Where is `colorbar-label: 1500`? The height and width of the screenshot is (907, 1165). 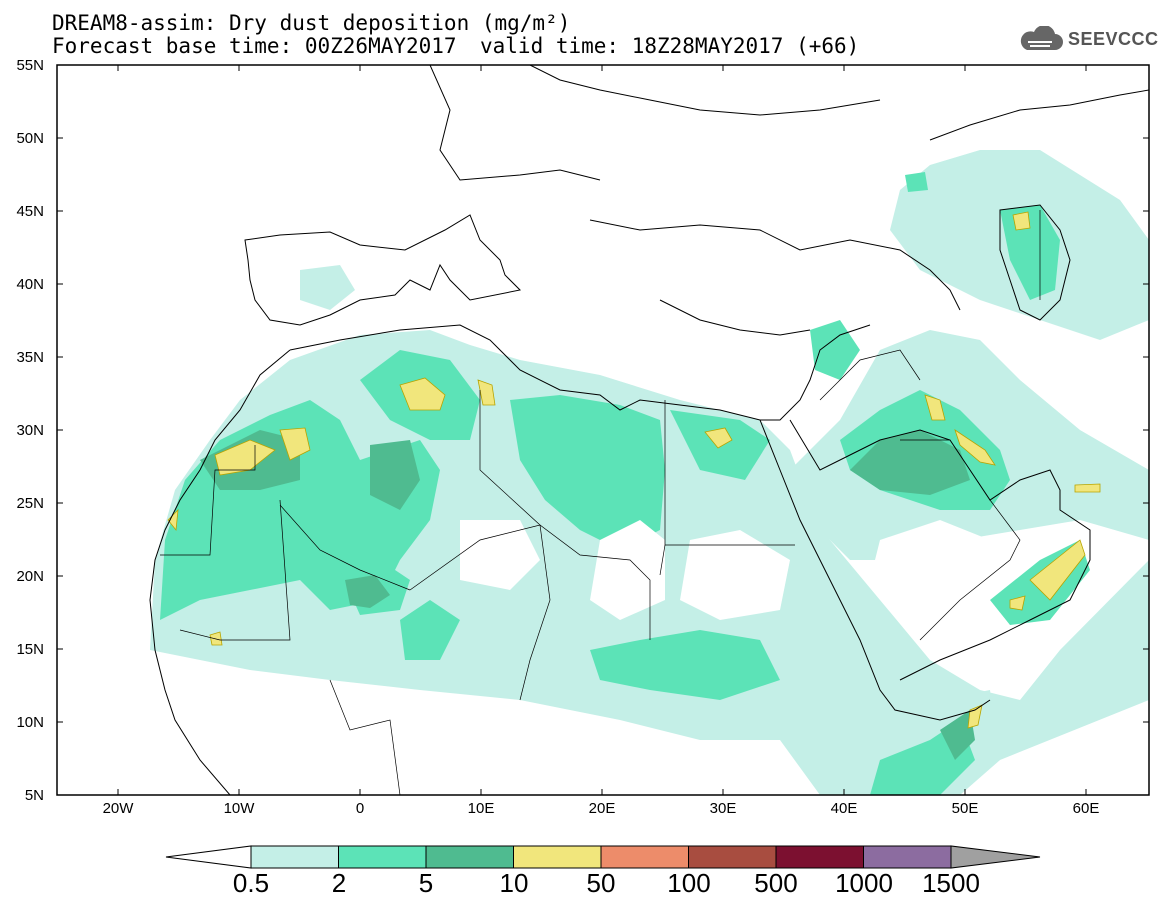
colorbar-label: 1500 is located at coordinates (951, 883).